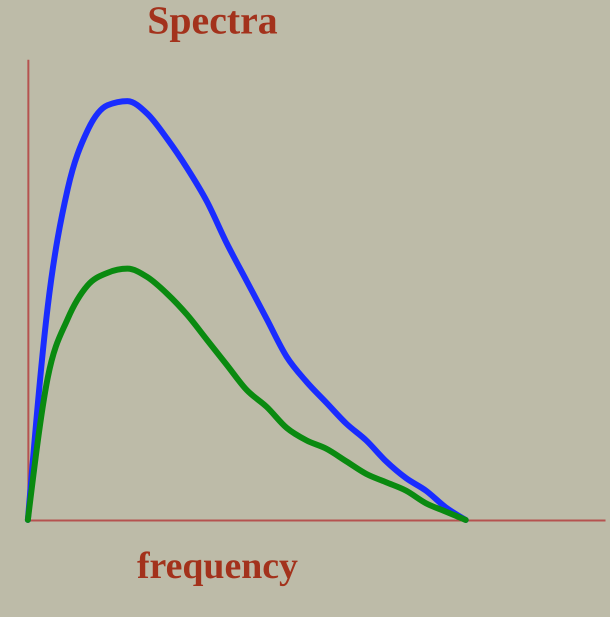  Describe the element at coordinates (212, 21) in the screenshot. I see `chart-title: Spectra` at that location.